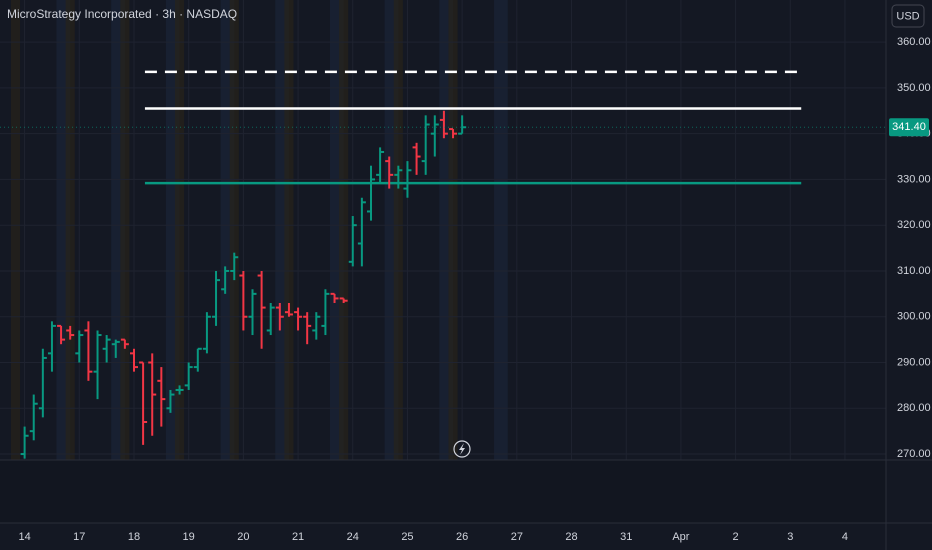  Describe the element at coordinates (501, 230) in the screenshot. I see `afterhours-stripe` at that location.